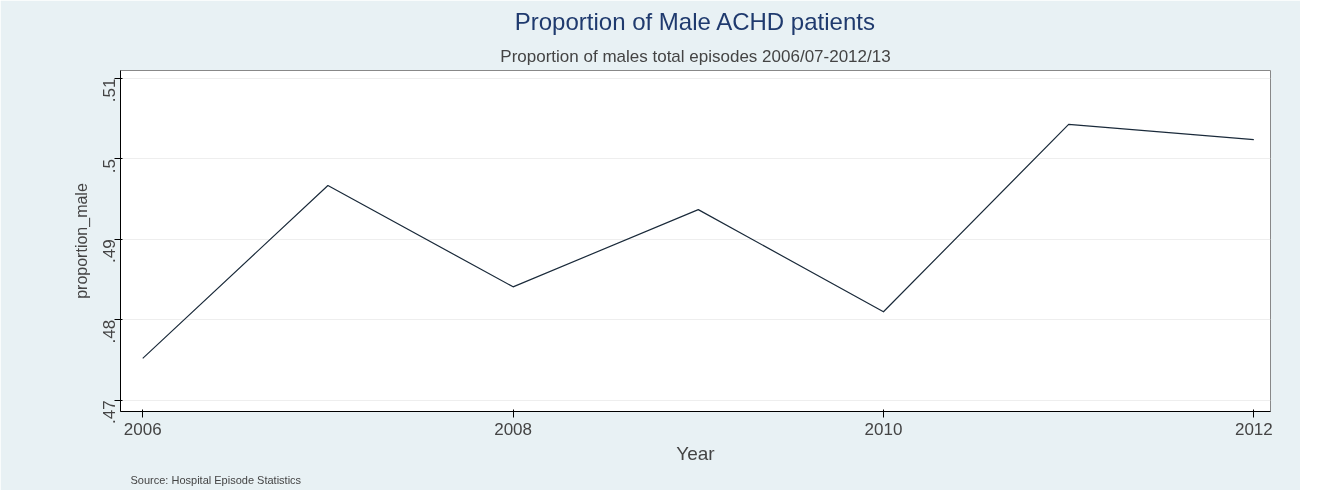 This screenshot has width=1336, height=503. I want to click on y-tick-label: .48, so click(110, 331).